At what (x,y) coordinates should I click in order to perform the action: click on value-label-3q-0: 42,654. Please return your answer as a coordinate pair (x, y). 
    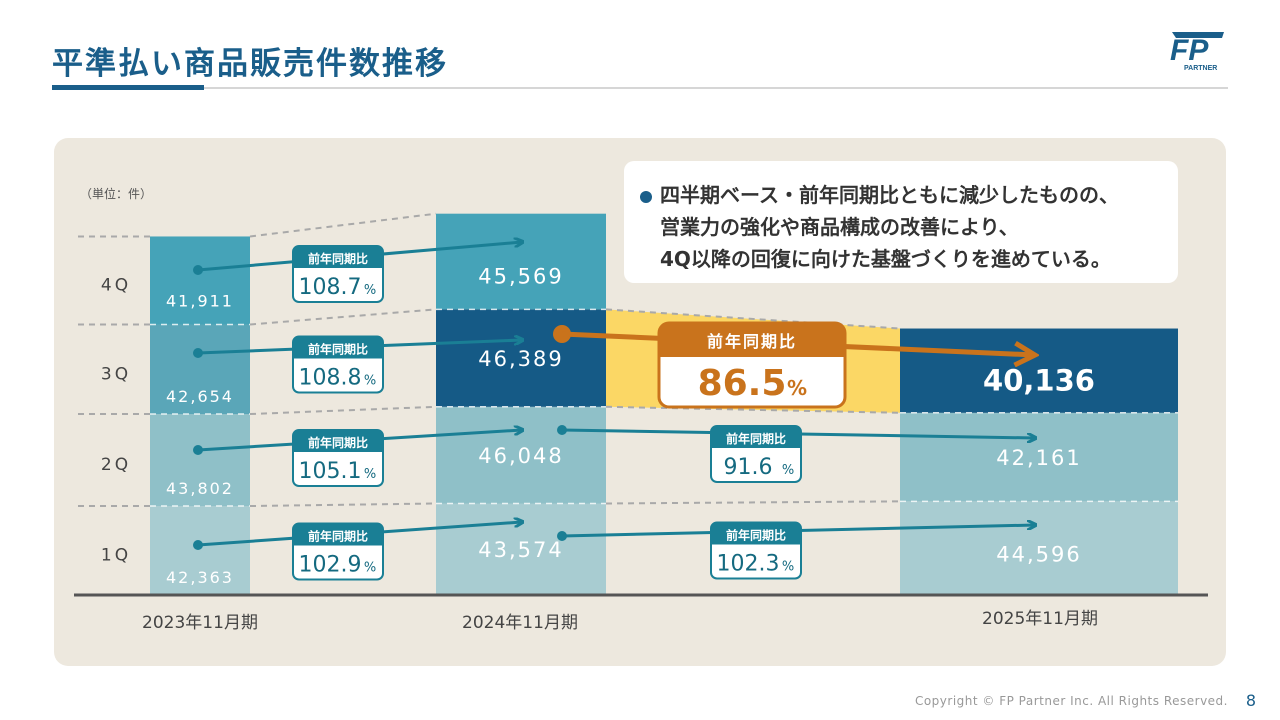
    Looking at the image, I should click on (200, 396).